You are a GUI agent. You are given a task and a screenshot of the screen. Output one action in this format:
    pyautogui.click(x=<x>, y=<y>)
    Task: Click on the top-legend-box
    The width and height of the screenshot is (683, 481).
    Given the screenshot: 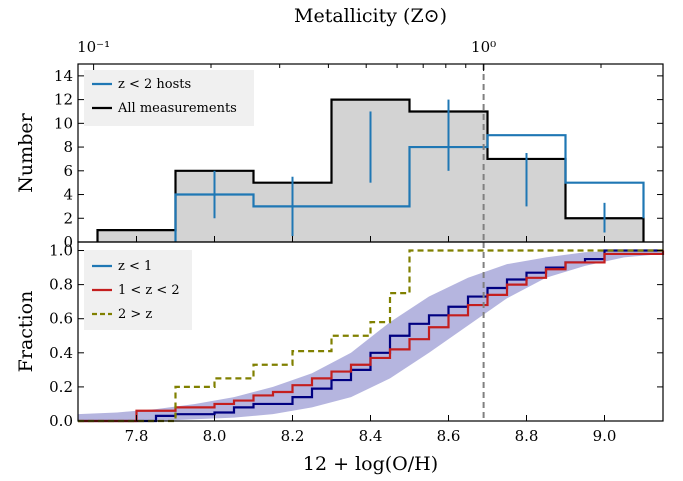 What is the action you would take?
    pyautogui.click(x=169, y=98)
    